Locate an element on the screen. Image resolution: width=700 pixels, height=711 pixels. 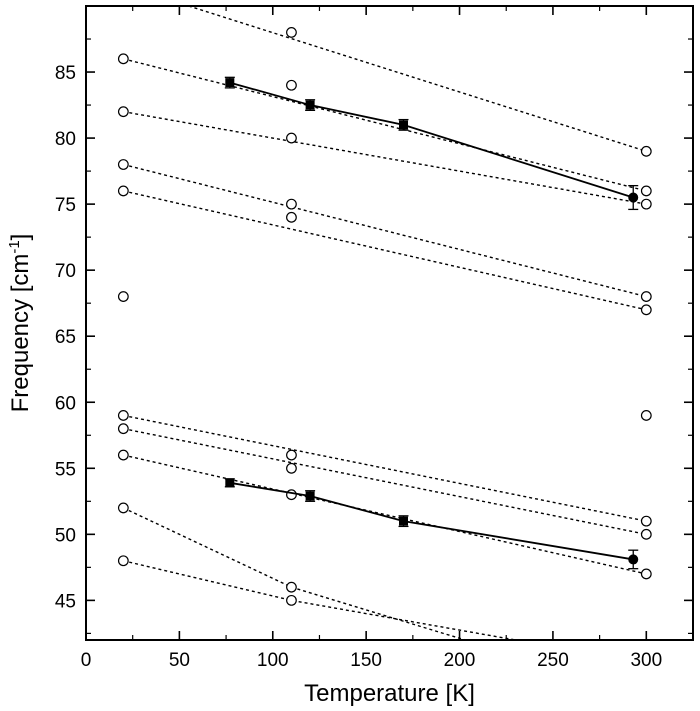
y-axis-label-close: ] is located at coordinates (20, 237).